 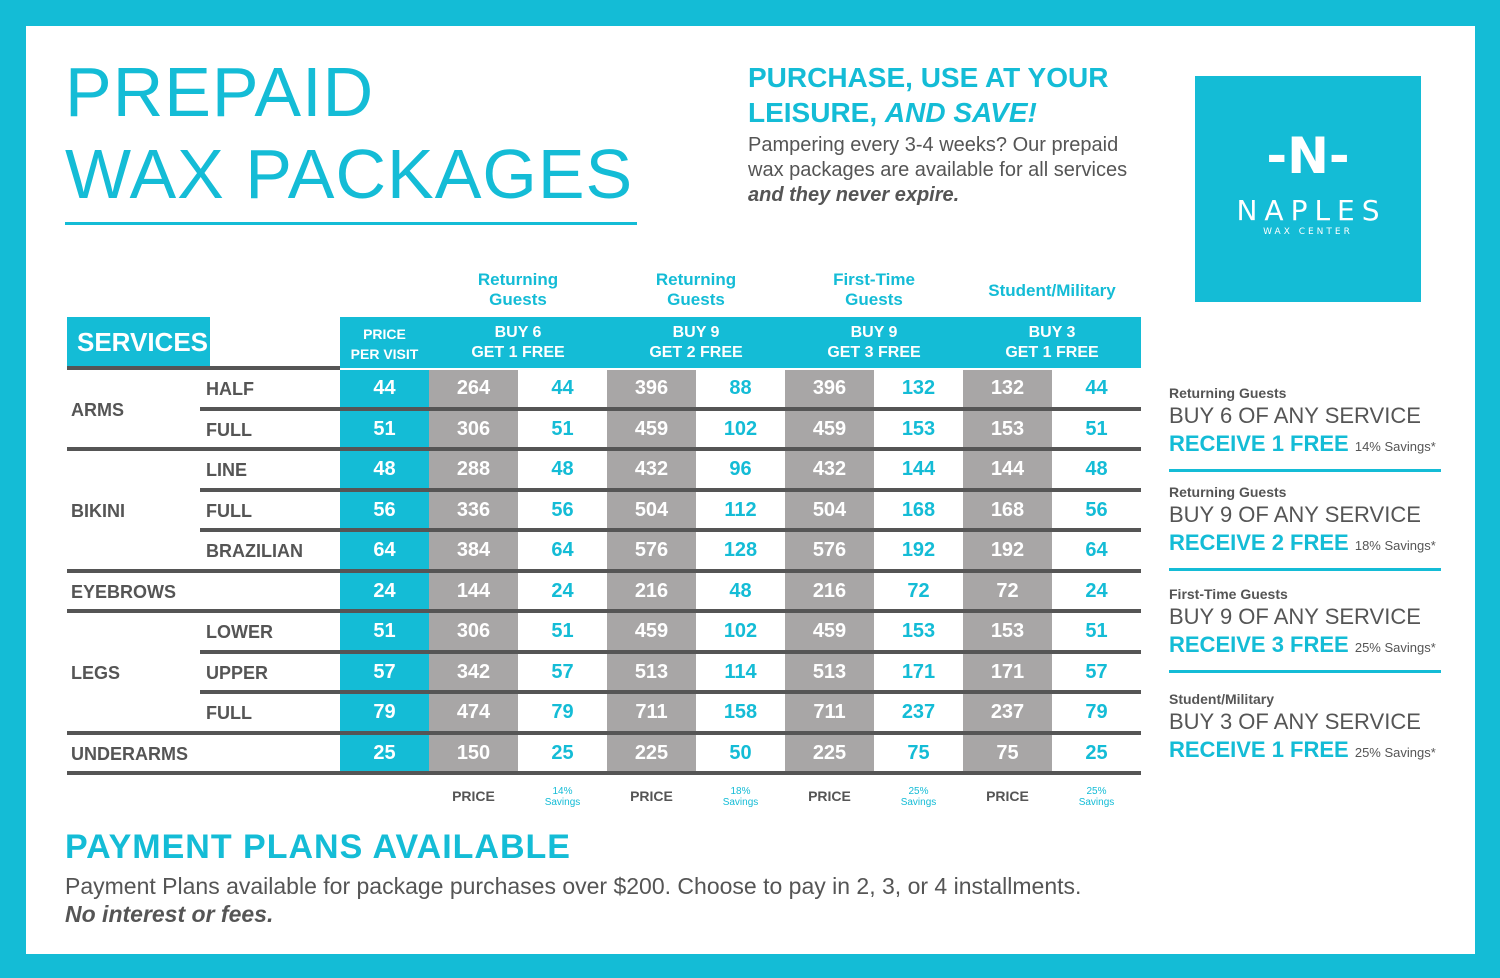 I want to click on offer-divider, so click(x=1305, y=470).